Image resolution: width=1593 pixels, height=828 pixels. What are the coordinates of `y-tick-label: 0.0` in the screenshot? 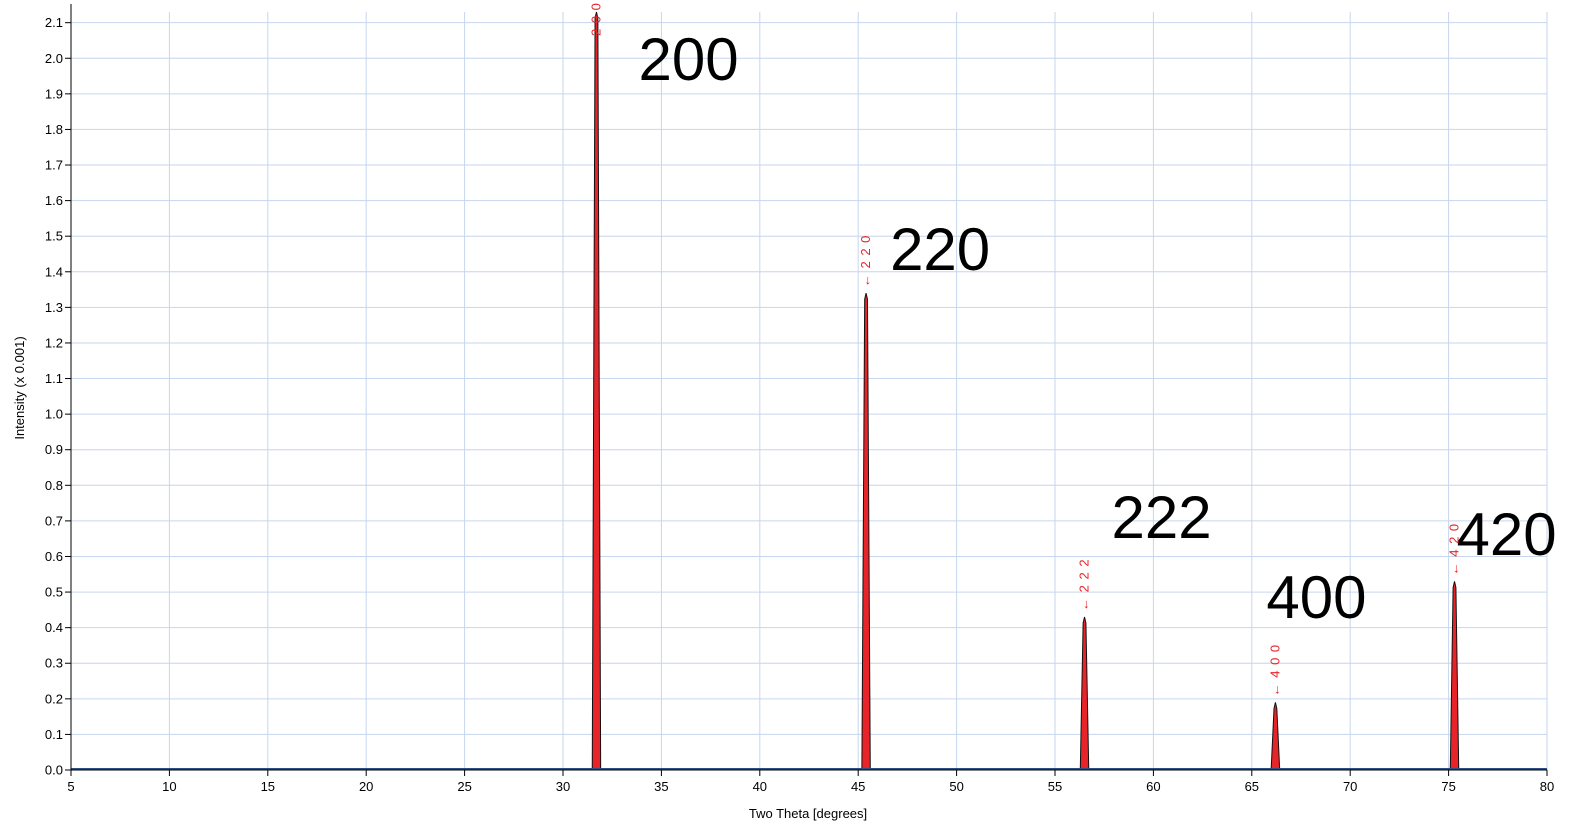 It's located at (54, 770).